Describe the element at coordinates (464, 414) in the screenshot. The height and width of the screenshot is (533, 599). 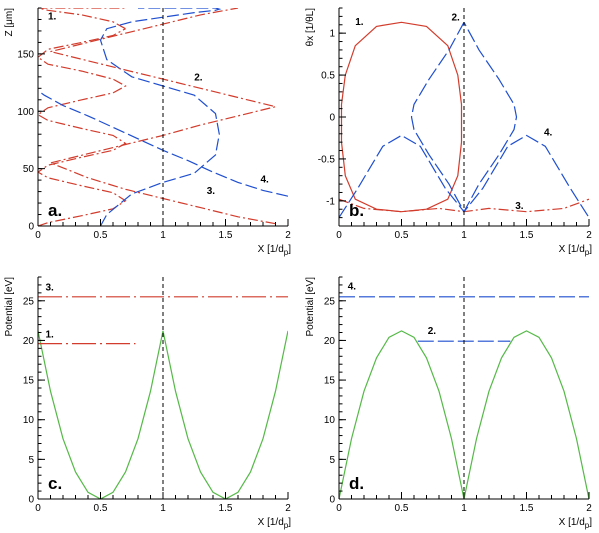
I see `series-d-potential` at that location.